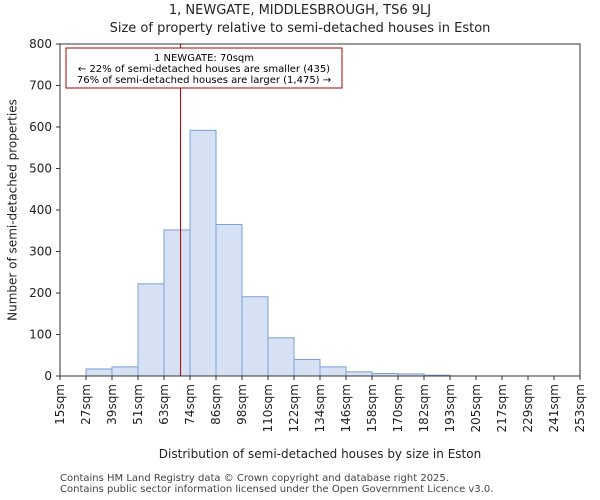  What do you see at coordinates (40, 252) in the screenshot?
I see `y-tick-label-300: 300` at bounding box center [40, 252].